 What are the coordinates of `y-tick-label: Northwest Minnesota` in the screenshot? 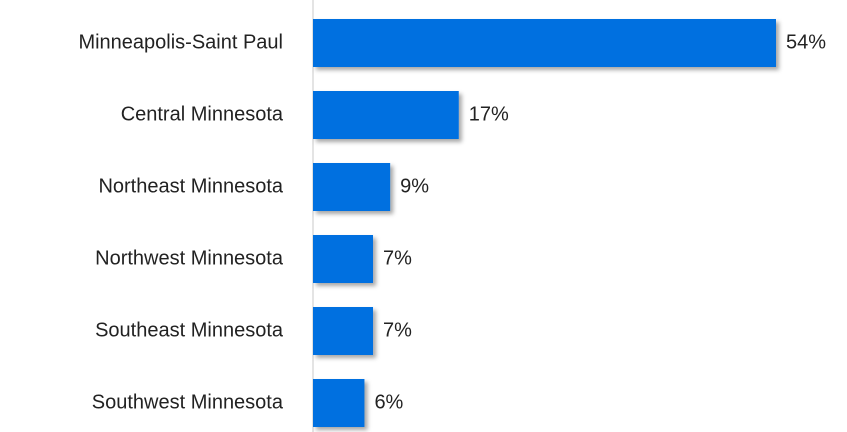 It's located at (189, 258).